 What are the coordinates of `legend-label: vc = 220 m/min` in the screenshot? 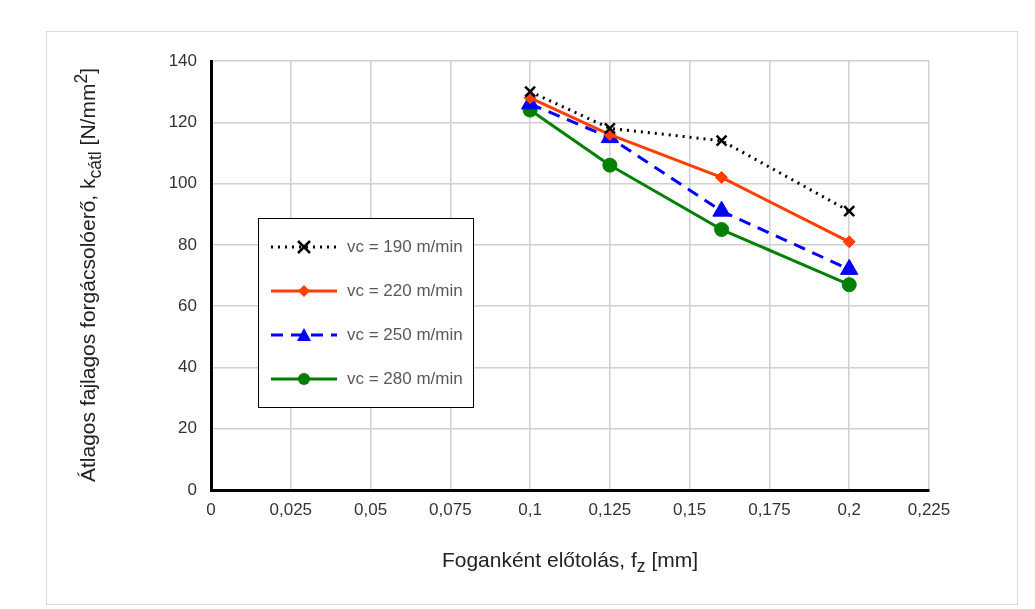 It's located at (405, 291).